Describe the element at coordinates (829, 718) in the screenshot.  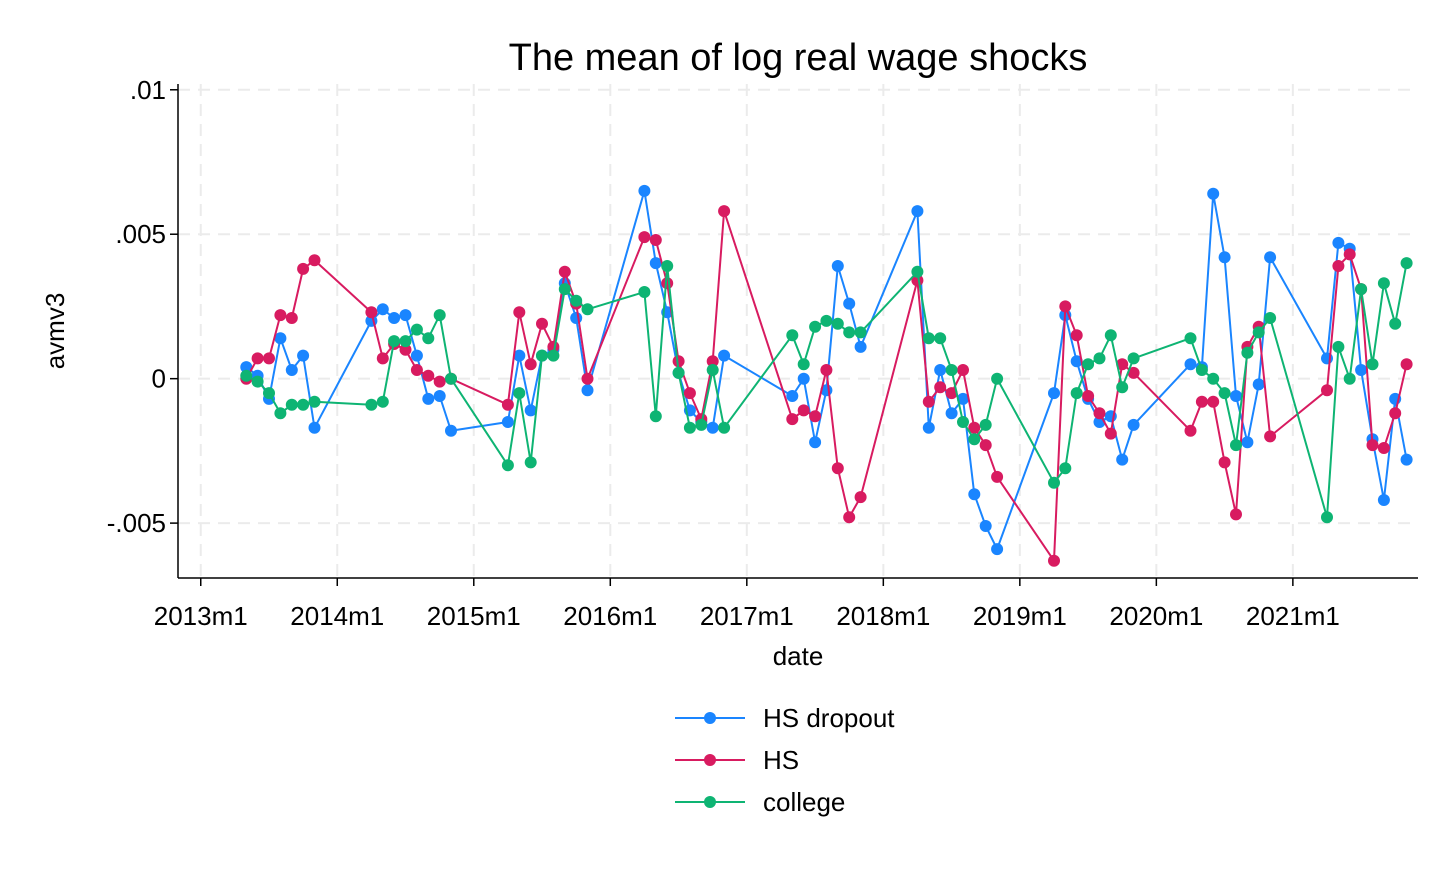
I see `legend-label: HS dropout` at that location.